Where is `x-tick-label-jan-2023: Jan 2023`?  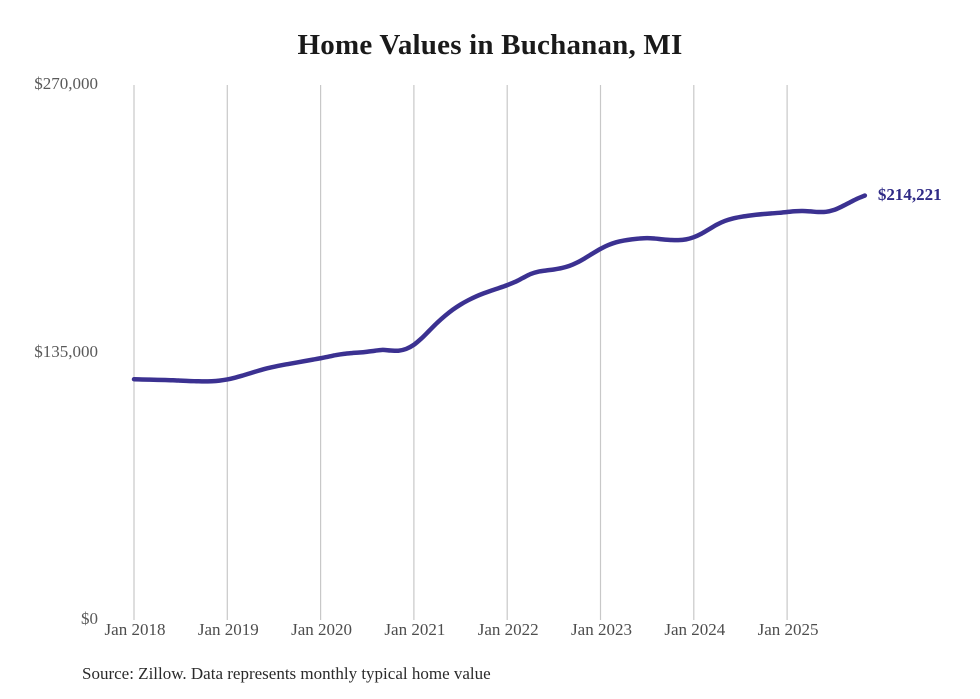 x-tick-label-jan-2023: Jan 2023 is located at coordinates (601, 629).